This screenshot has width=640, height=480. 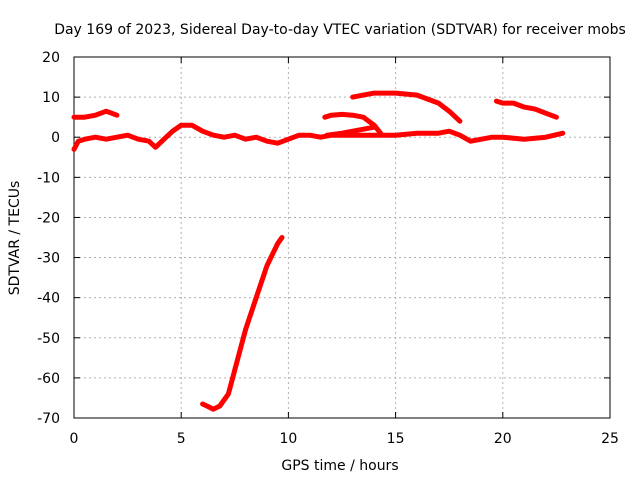 I want to click on y-tick-label: -60, so click(x=48, y=379).